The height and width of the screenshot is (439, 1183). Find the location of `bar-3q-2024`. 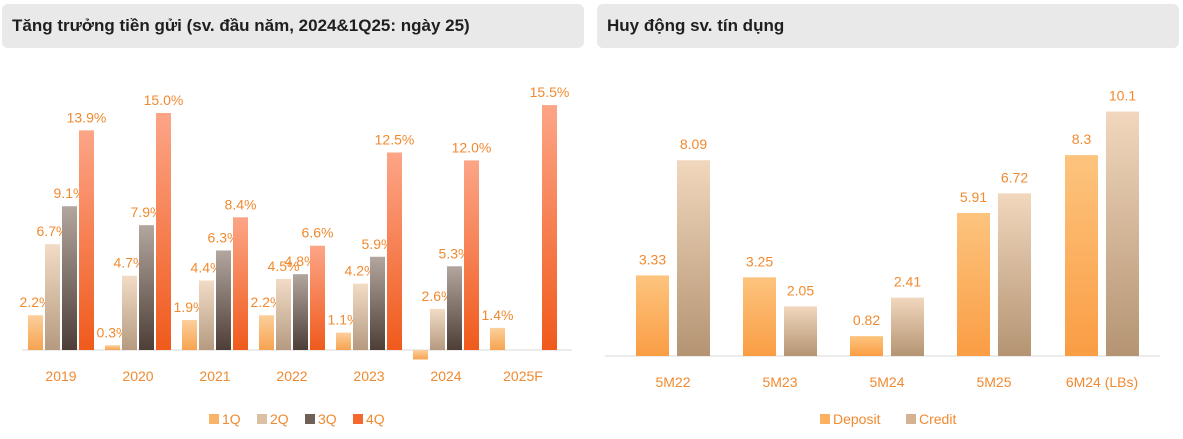

bar-3q-2024 is located at coordinates (454, 308).